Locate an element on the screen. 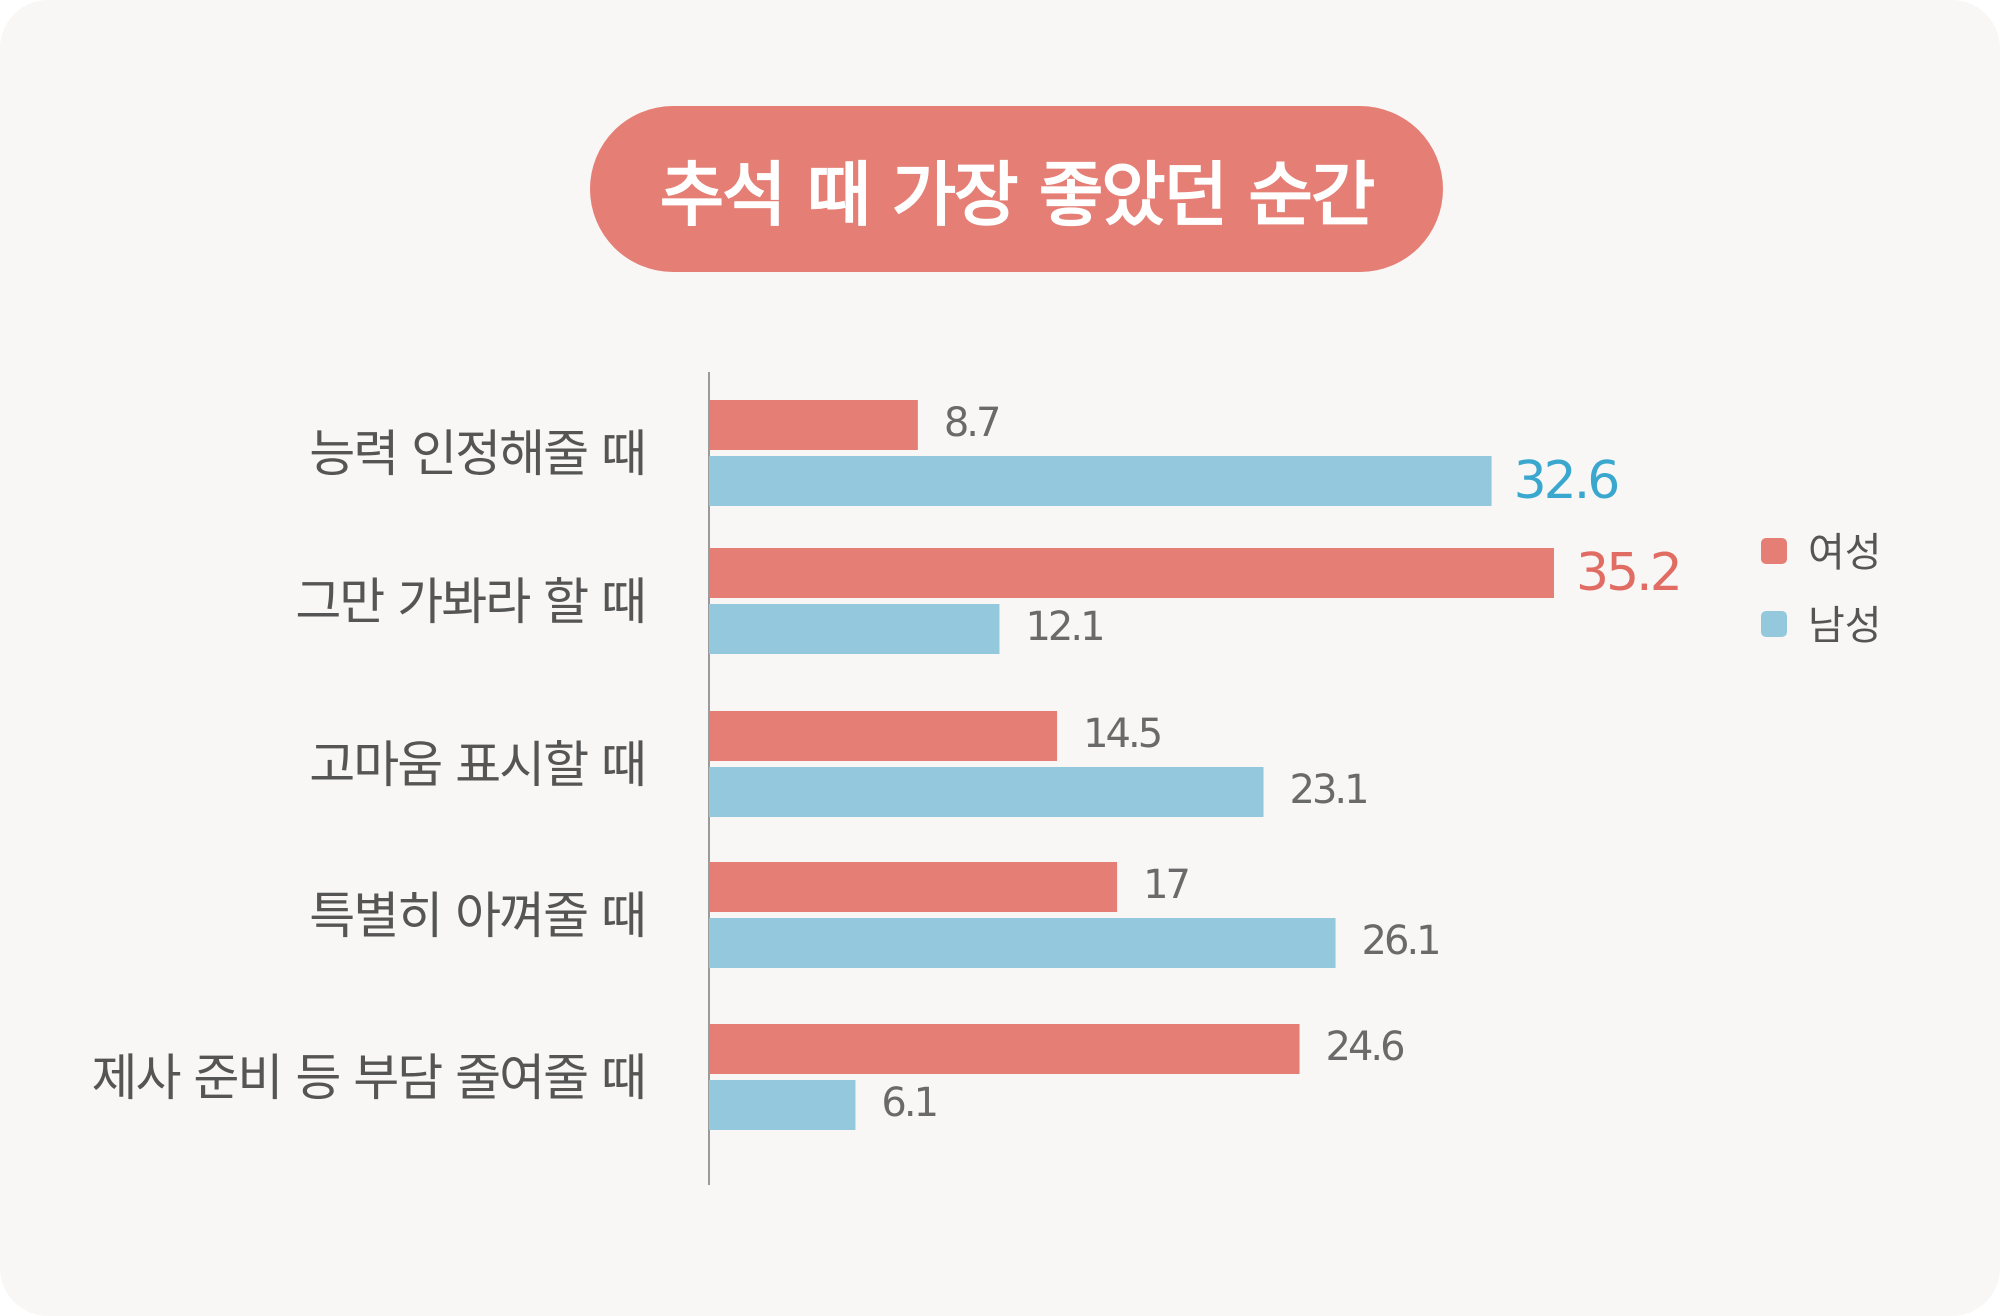 This screenshot has width=2000, height=1316. data-label: 12.1 is located at coordinates (1063, 627).